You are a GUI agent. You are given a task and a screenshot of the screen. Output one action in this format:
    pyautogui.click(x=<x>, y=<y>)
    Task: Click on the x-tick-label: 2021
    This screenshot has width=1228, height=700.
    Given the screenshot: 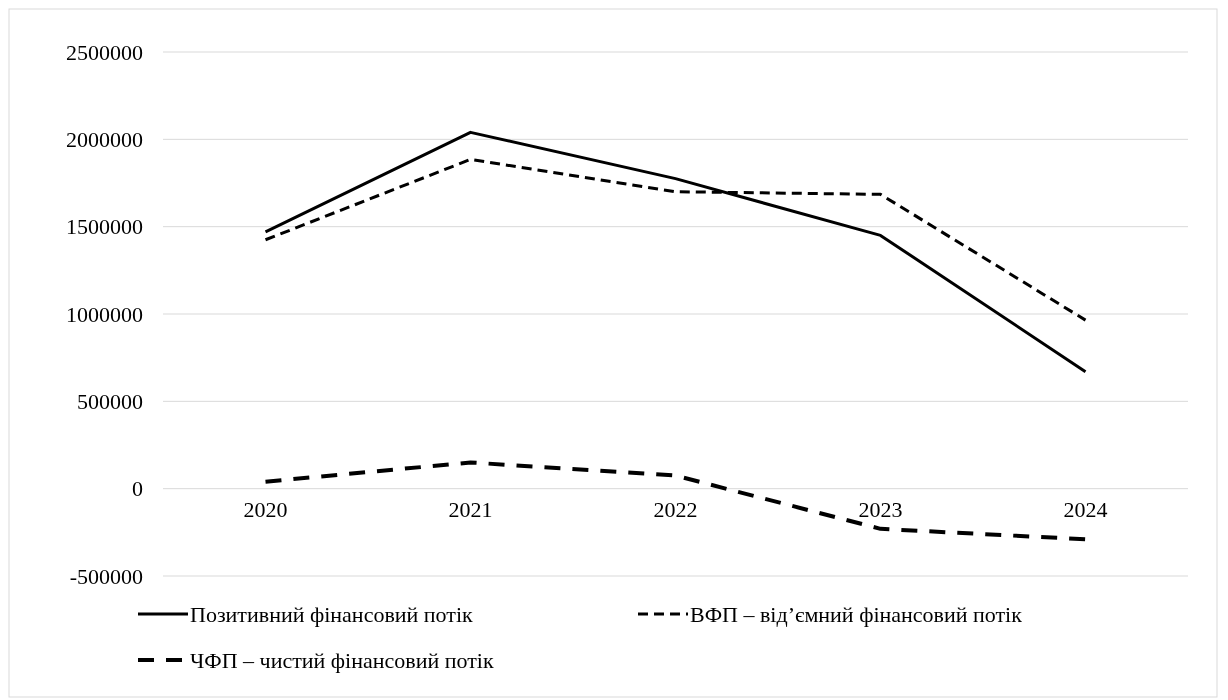 What is the action you would take?
    pyautogui.click(x=470, y=509)
    